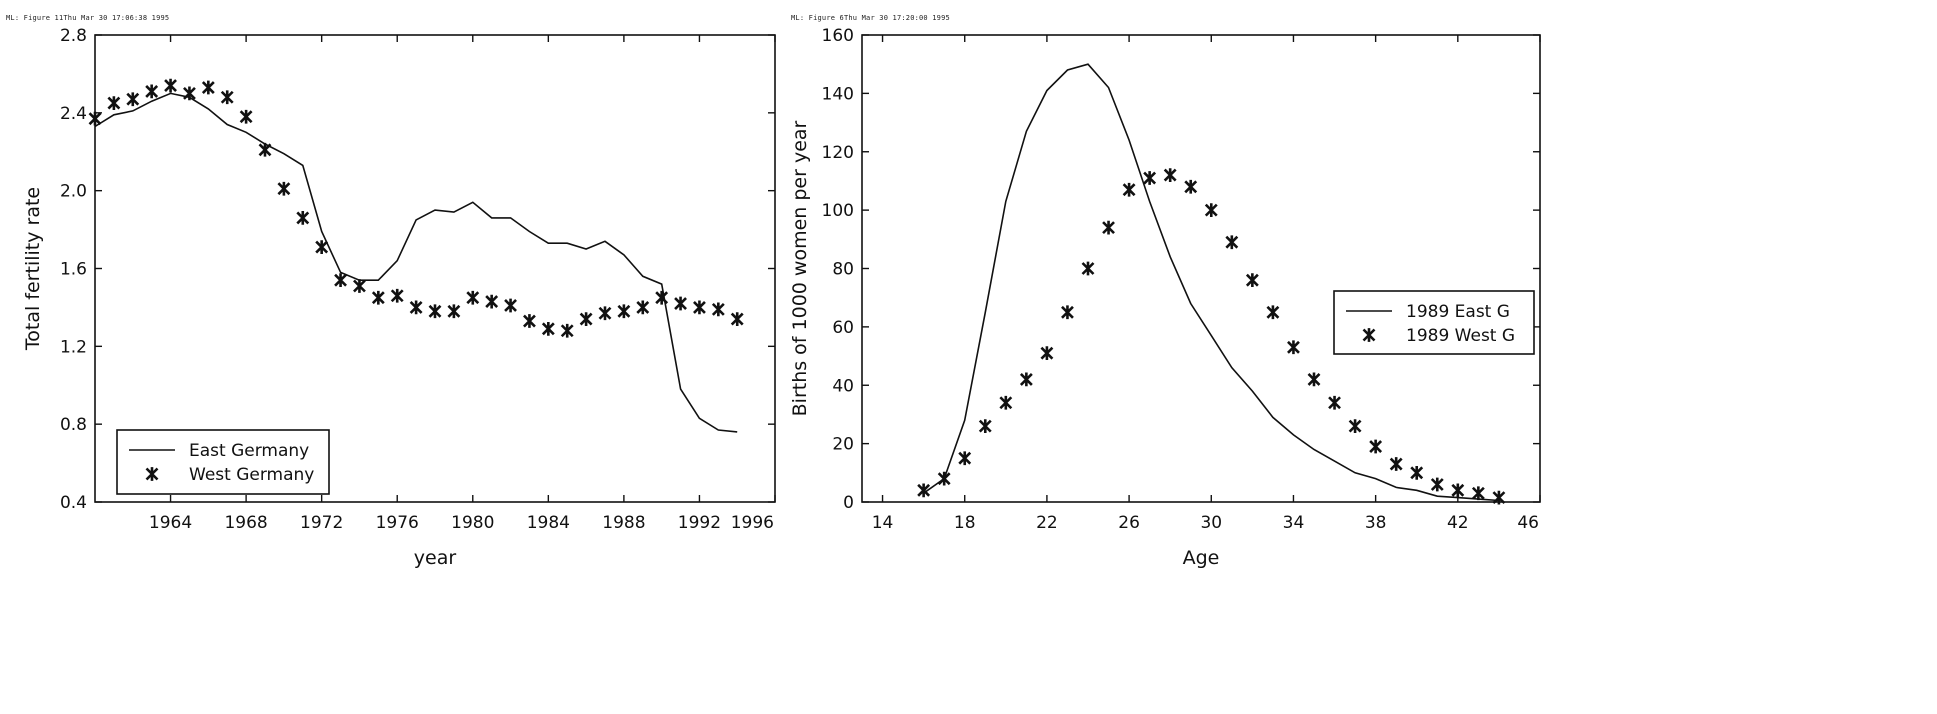 Image resolution: width=1937 pixels, height=714 pixels. What do you see at coordinates (1294, 523) in the screenshot?
I see `x-tick-label-1-5: 34` at bounding box center [1294, 523].